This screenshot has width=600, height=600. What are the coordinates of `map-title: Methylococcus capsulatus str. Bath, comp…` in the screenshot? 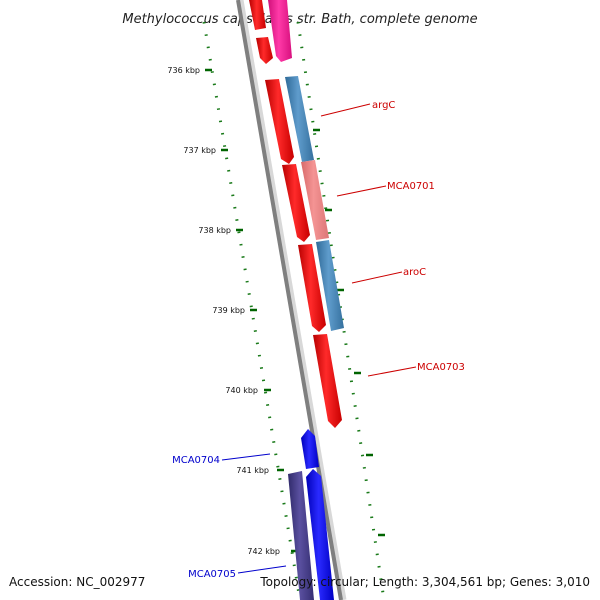 It's located at (299, 19).